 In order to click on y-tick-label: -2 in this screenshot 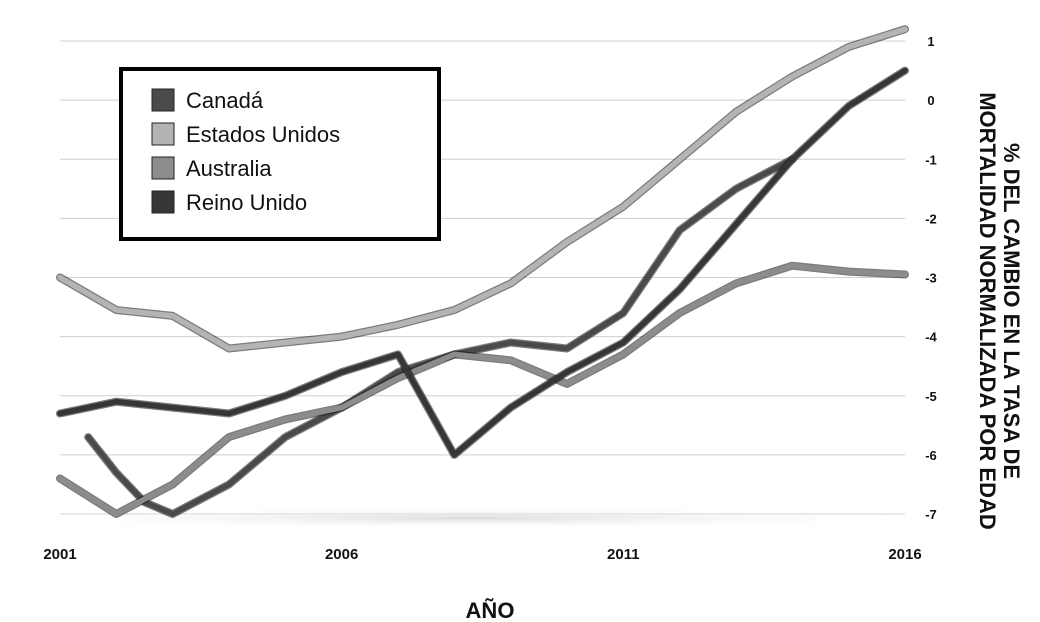, I will do `click(931, 218)`.